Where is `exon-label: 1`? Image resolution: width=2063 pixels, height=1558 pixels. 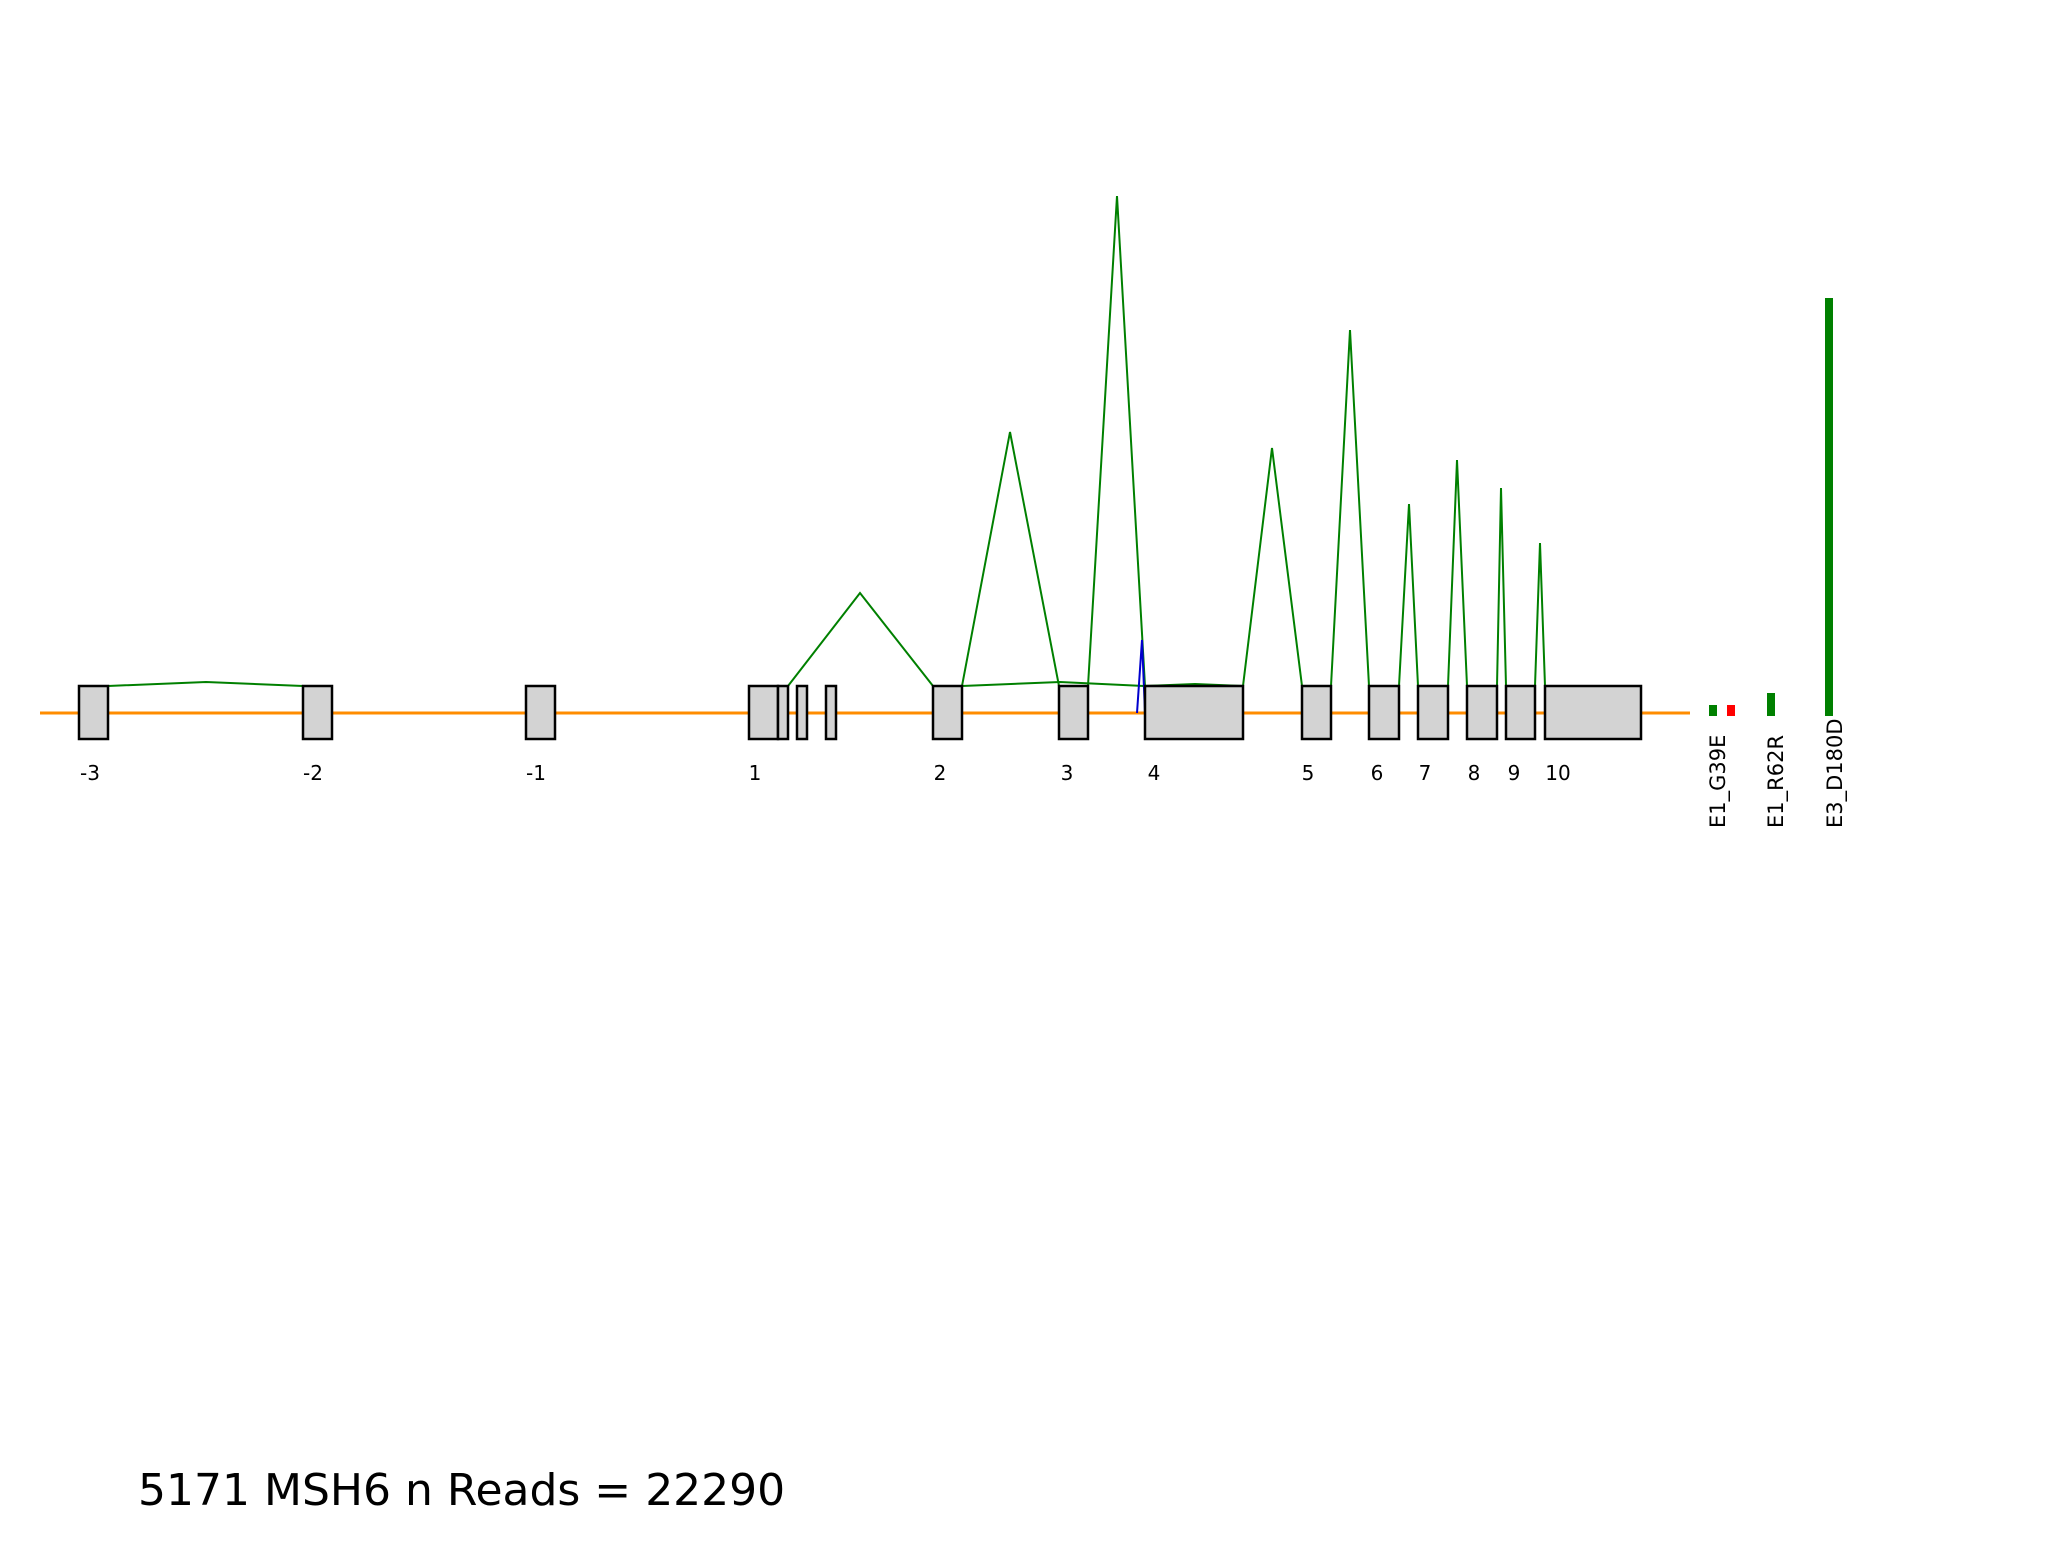
exon-label: 1 is located at coordinates (755, 773).